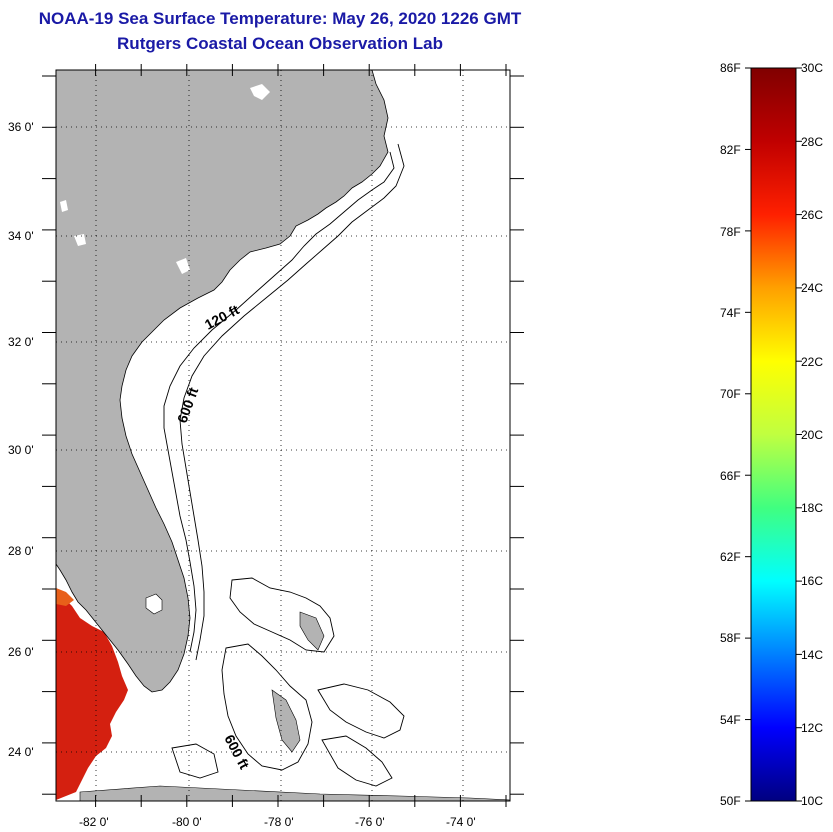 The height and width of the screenshot is (832, 833). I want to click on colorbar-f-label: 66F, so click(730, 476).